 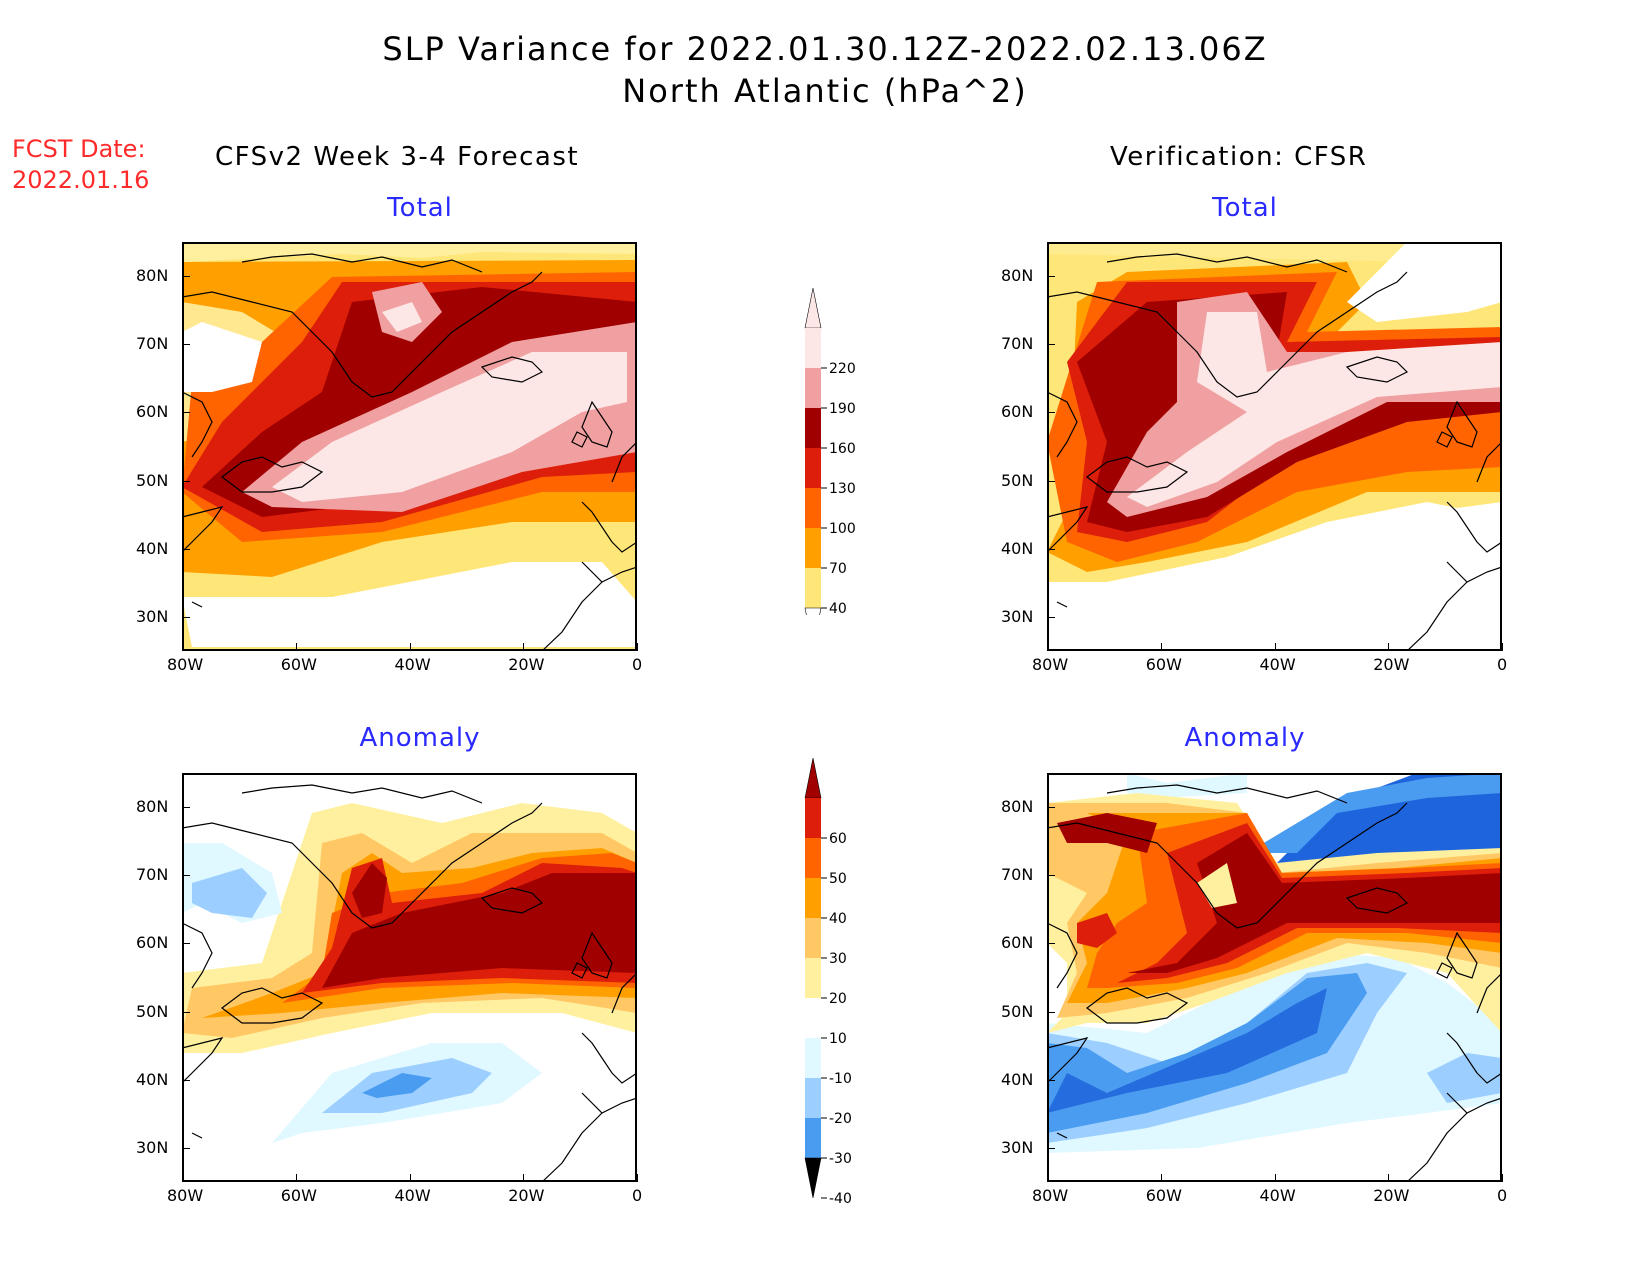 What do you see at coordinates (397, 157) in the screenshot?
I see `forecast-column-title: CFSv2 Week 3-4 Forecast` at bounding box center [397, 157].